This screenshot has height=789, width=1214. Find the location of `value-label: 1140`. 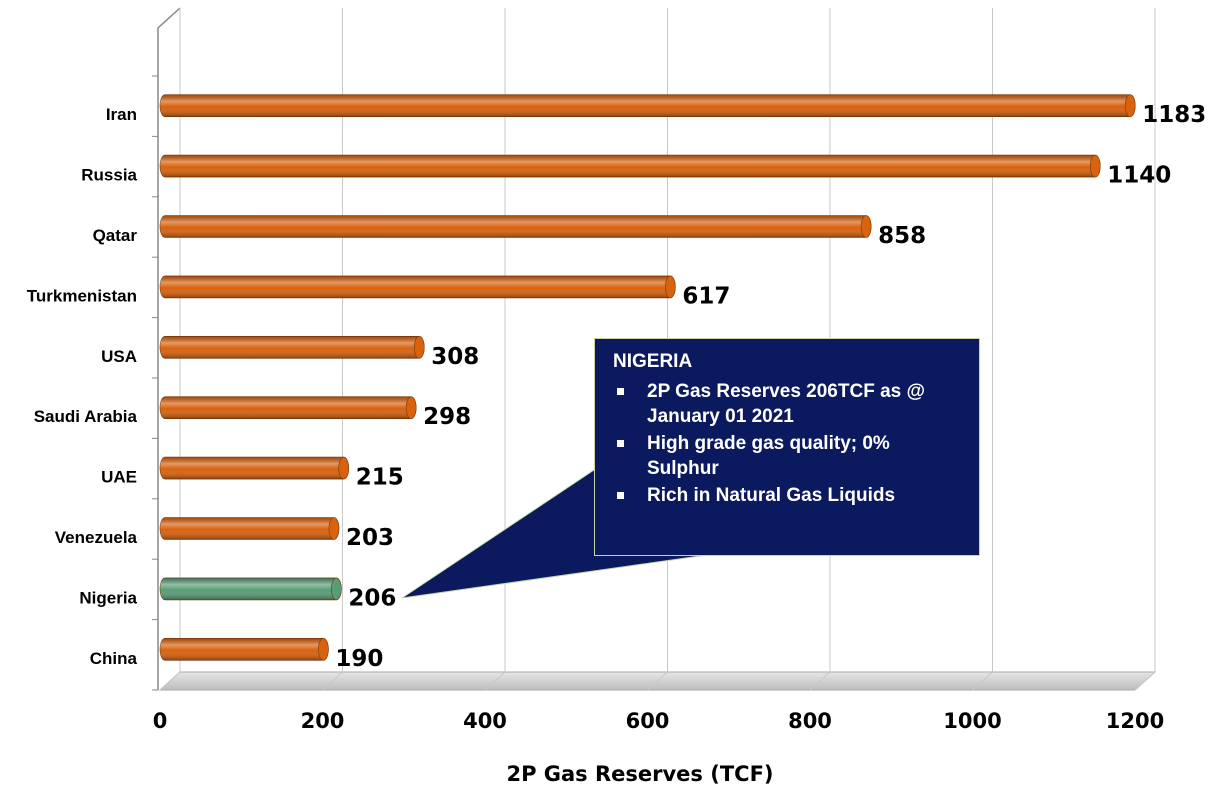

value-label: 1140 is located at coordinates (1139, 176).